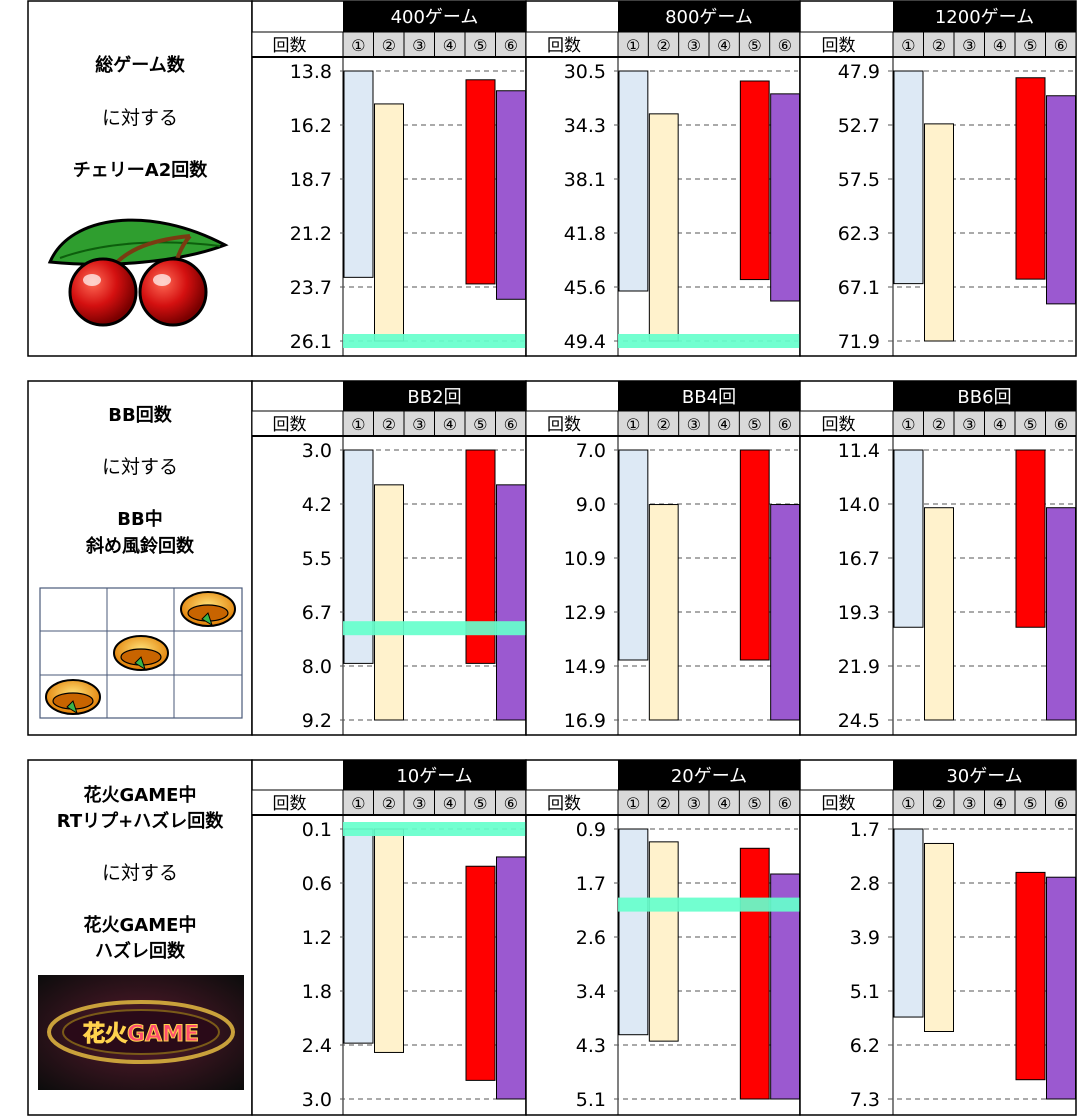 The height and width of the screenshot is (1117, 1078). What do you see at coordinates (311, 288) in the screenshot?
I see `y-tick-label: 23.7` at bounding box center [311, 288].